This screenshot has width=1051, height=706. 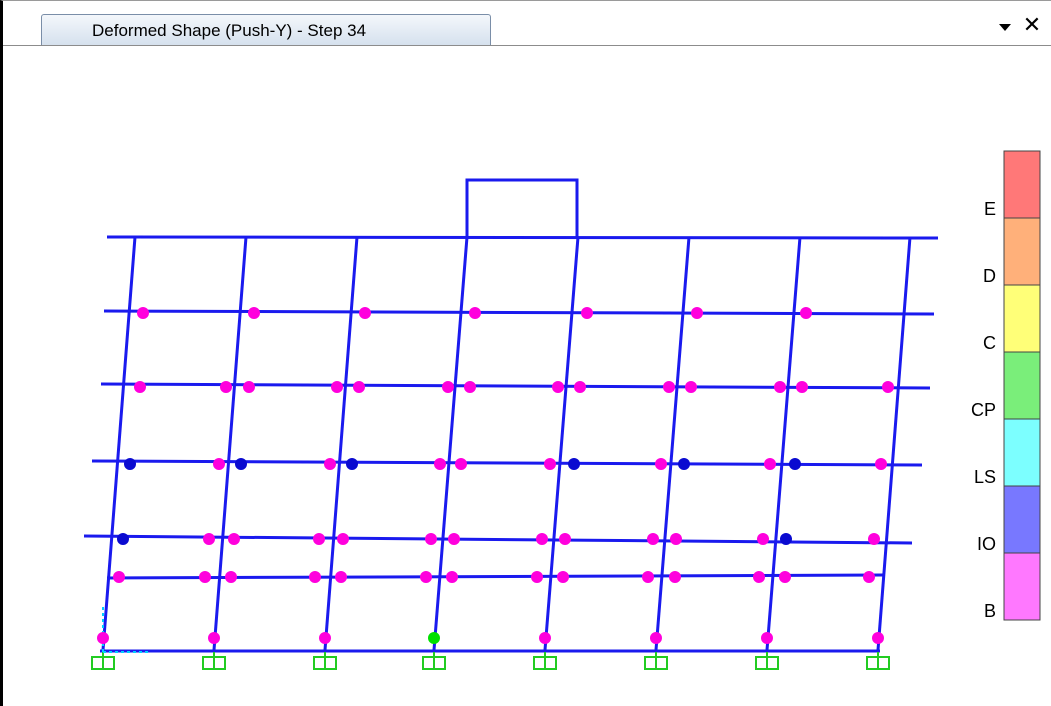 I want to click on penthouse-frame, so click(x=522, y=207).